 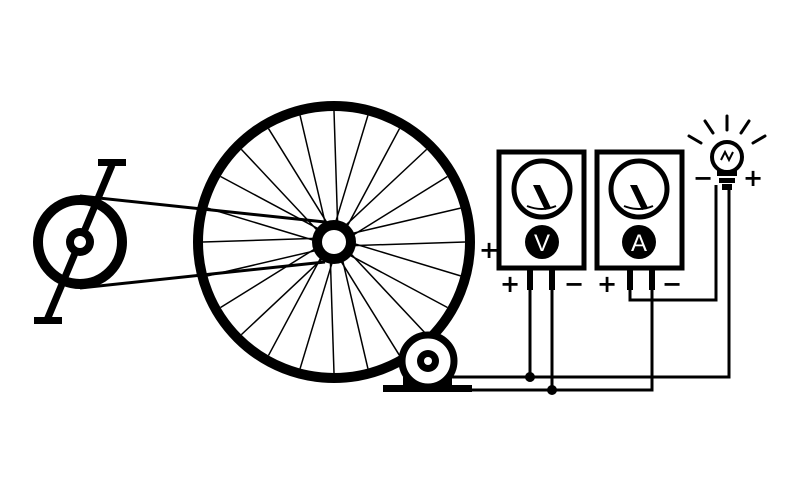 I want to click on wire-junctions, so click(x=541, y=383).